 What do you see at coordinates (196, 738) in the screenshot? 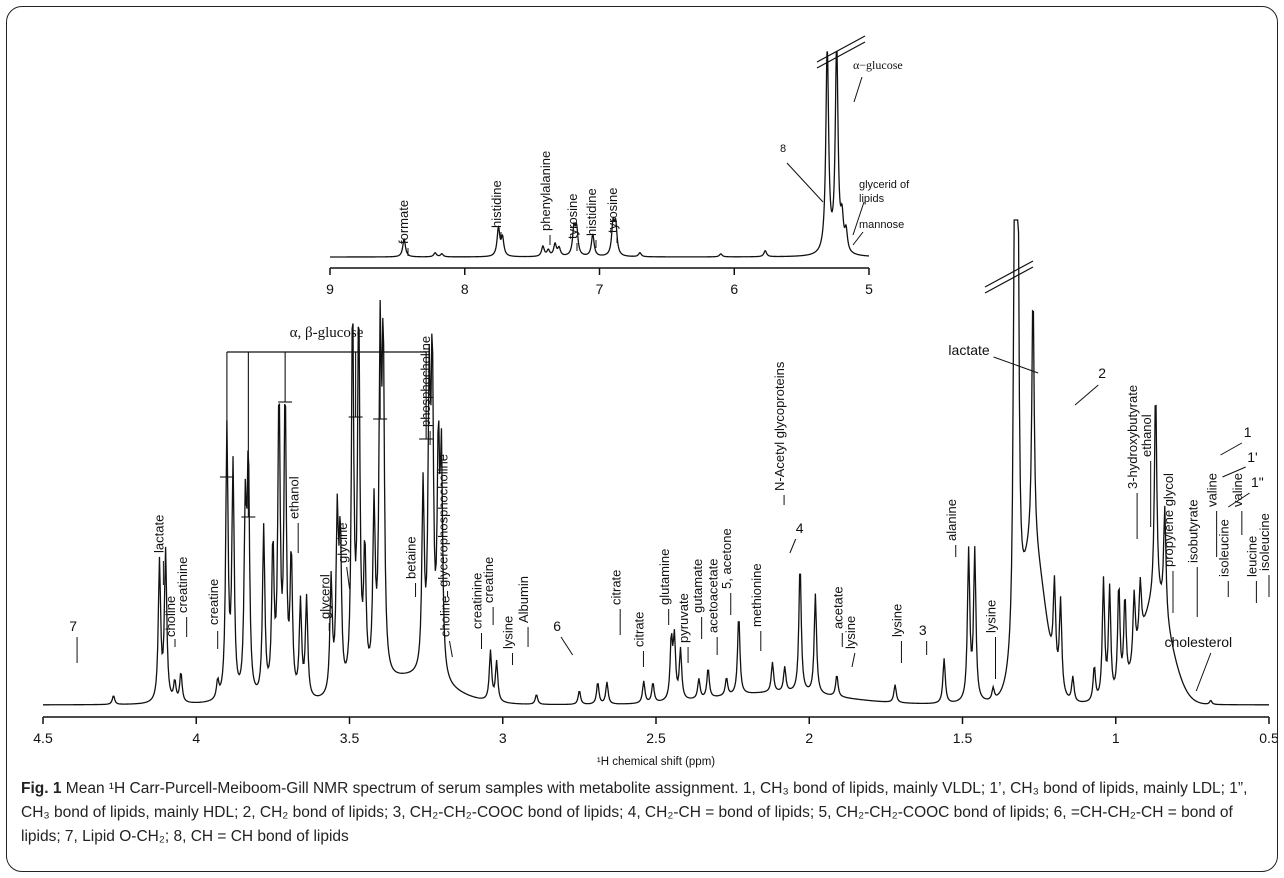
I see `main-tick-label: 4` at bounding box center [196, 738].